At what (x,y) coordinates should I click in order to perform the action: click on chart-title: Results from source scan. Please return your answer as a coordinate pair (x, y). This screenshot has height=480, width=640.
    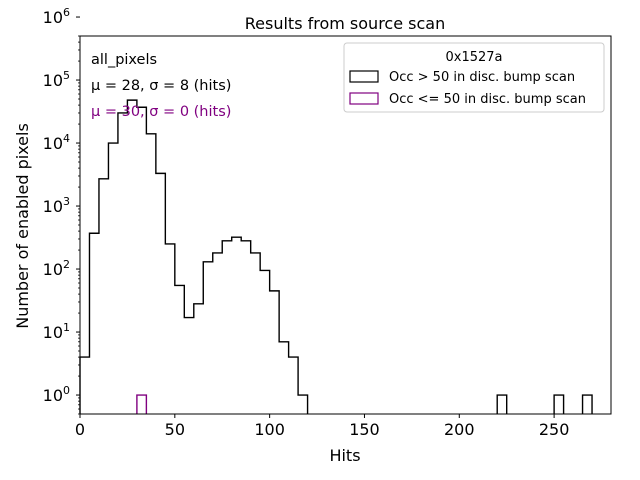
    Looking at the image, I should click on (345, 23).